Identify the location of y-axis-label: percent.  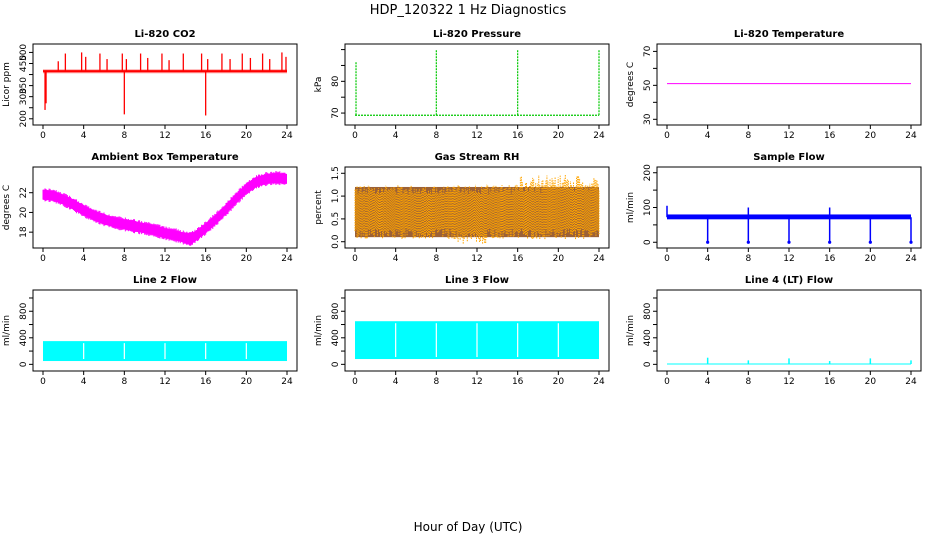
(319, 207).